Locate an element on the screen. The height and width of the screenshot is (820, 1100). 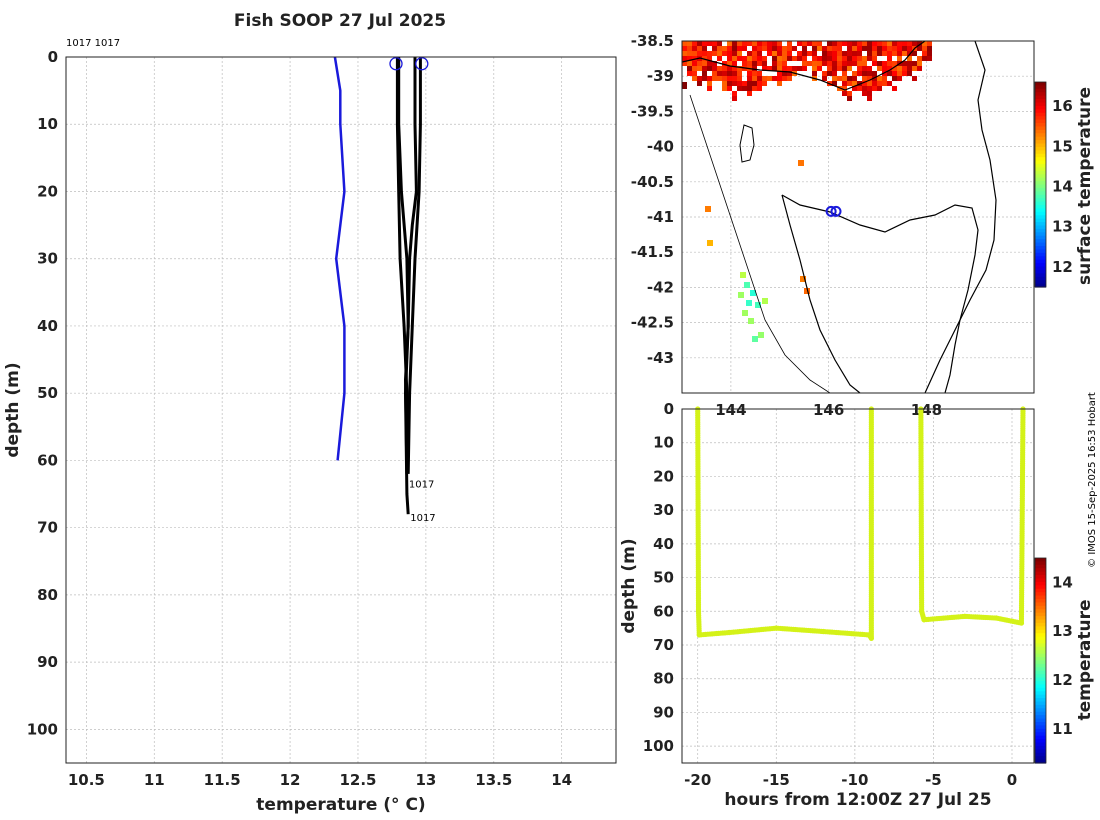
section-x-tick-label: -15 is located at coordinates (776, 780).